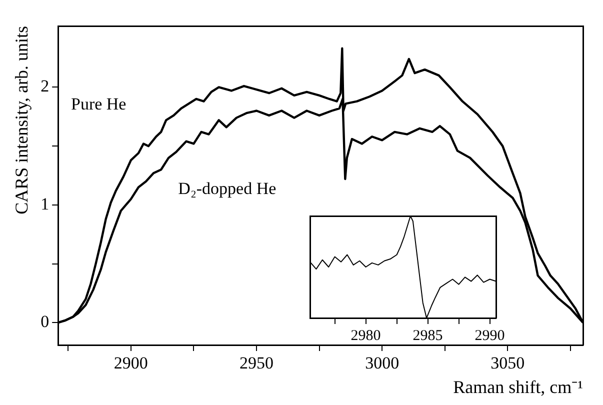 This screenshot has height=405, width=603. What do you see at coordinates (45, 204) in the screenshot?
I see `y-tick-label: 1` at bounding box center [45, 204].